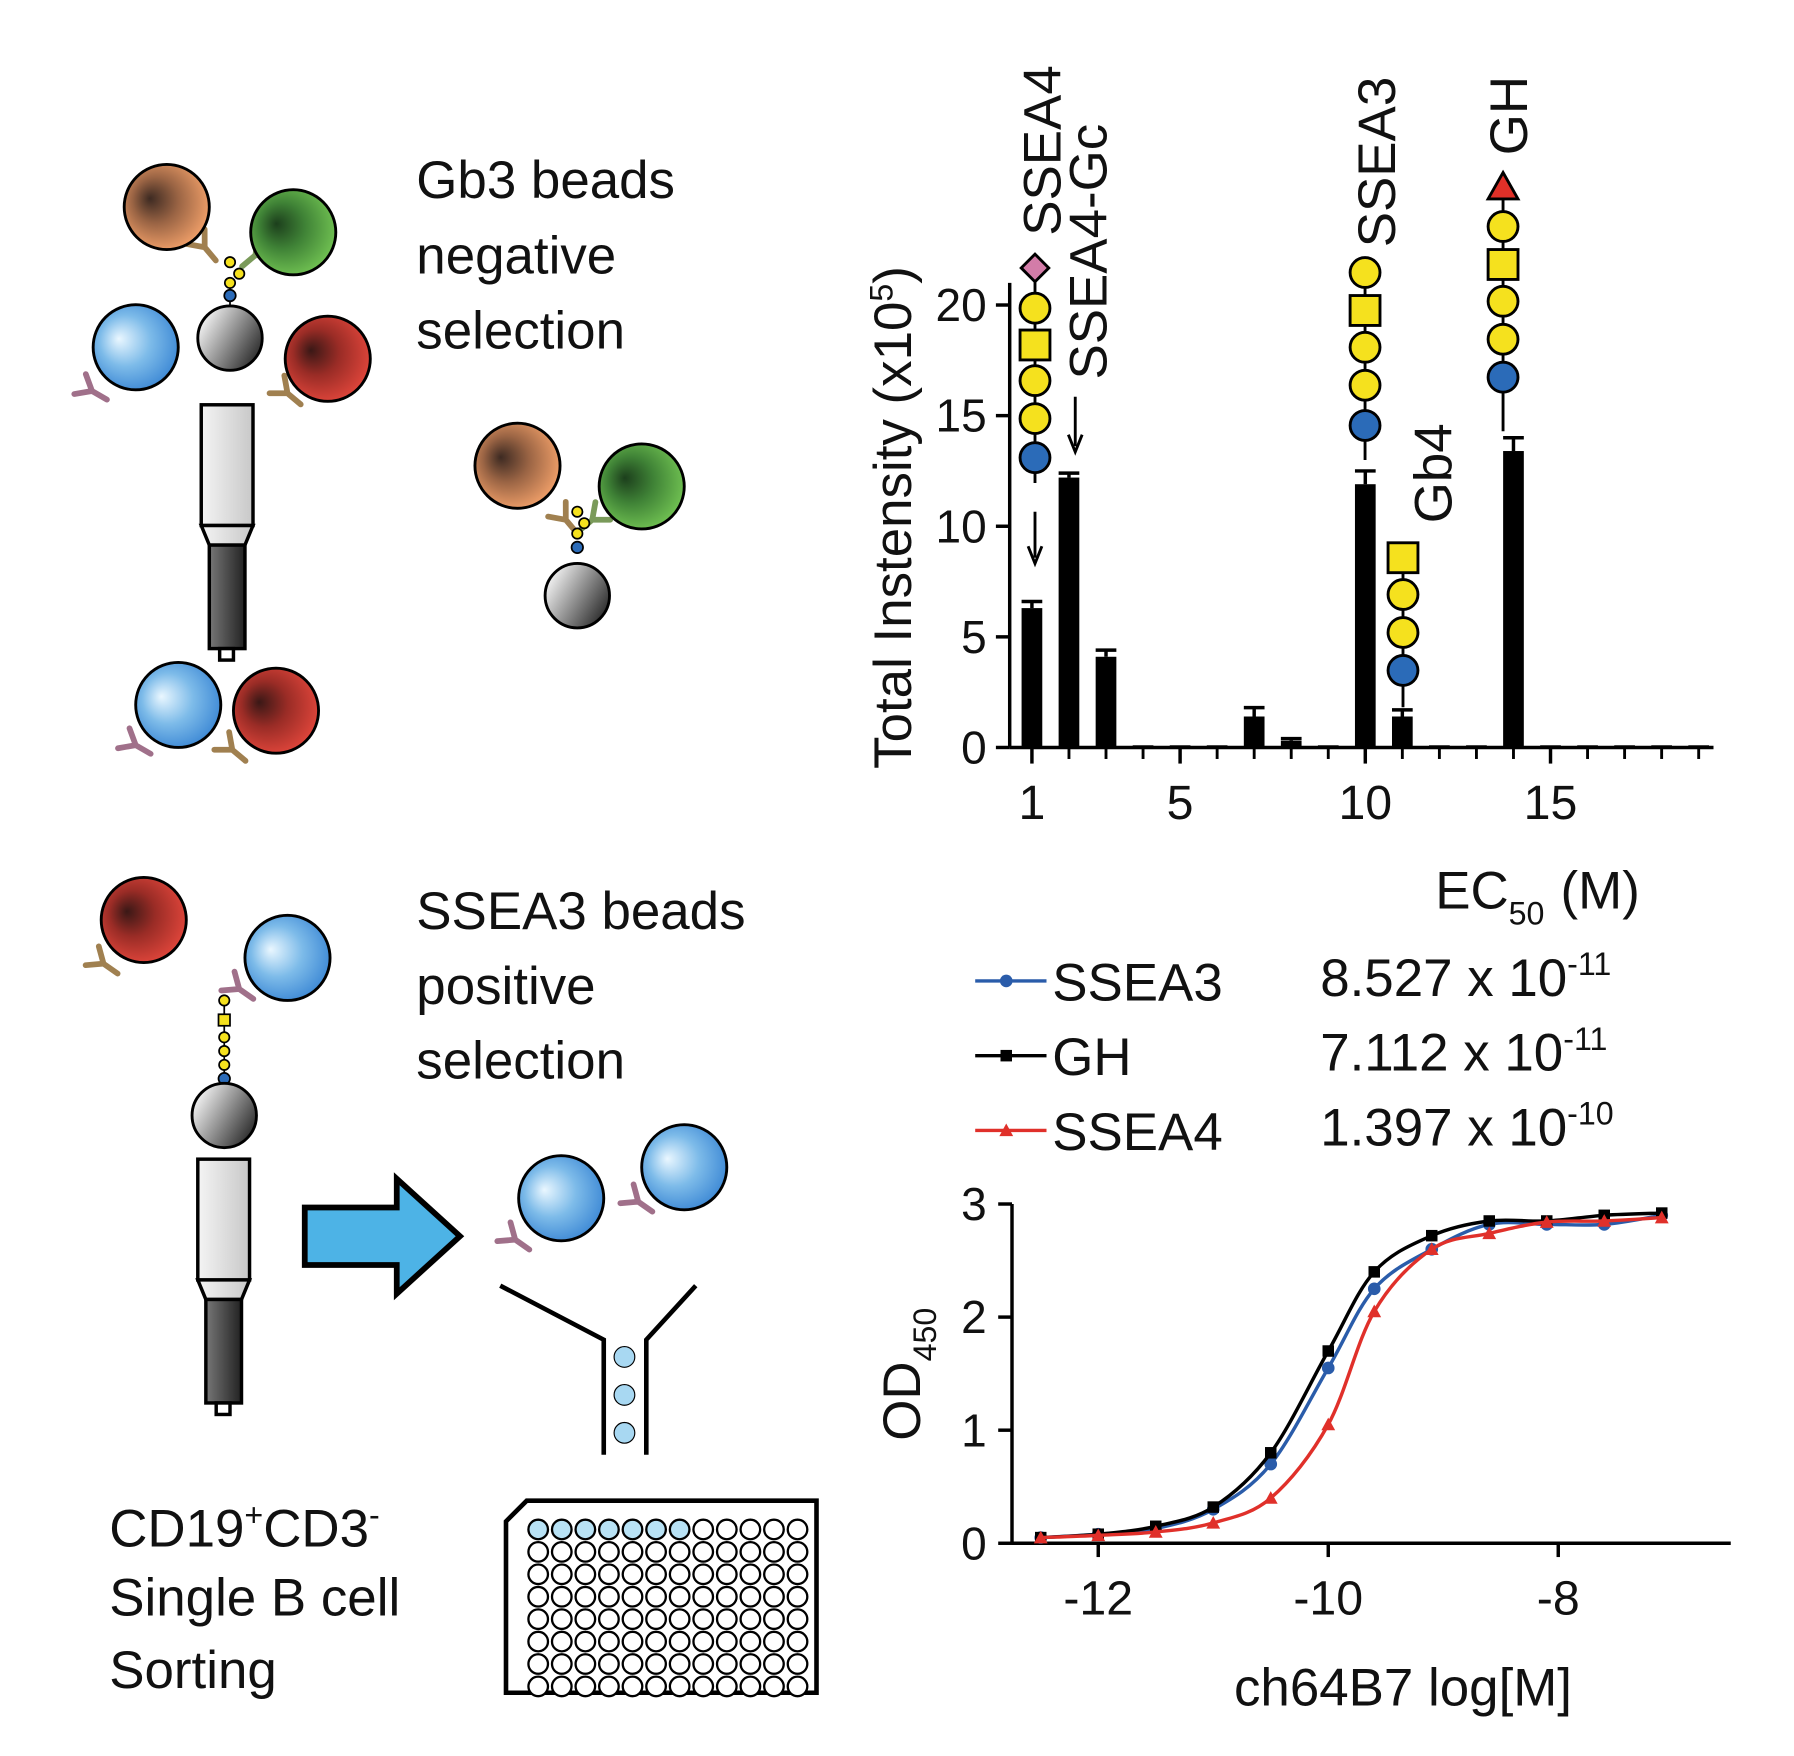 Image resolution: width=1794 pixels, height=1756 pixels. Describe the element at coordinates (580, 911) in the screenshot. I see `label: SSEA3 beads` at that location.